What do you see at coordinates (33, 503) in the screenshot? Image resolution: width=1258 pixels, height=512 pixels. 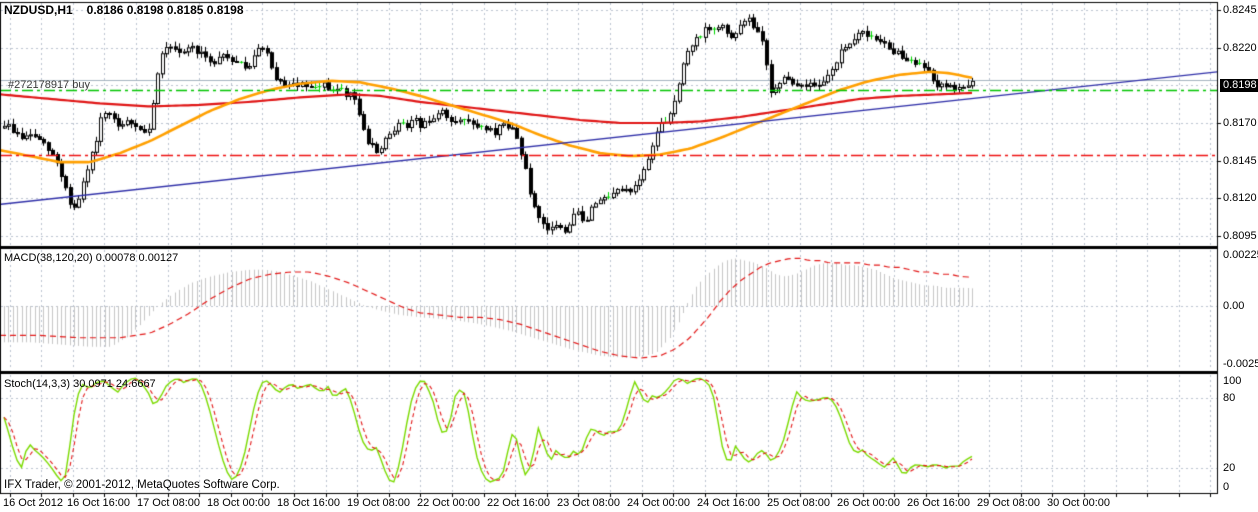 I see `time-axis-label: 16 Oct 2012` at bounding box center [33, 503].